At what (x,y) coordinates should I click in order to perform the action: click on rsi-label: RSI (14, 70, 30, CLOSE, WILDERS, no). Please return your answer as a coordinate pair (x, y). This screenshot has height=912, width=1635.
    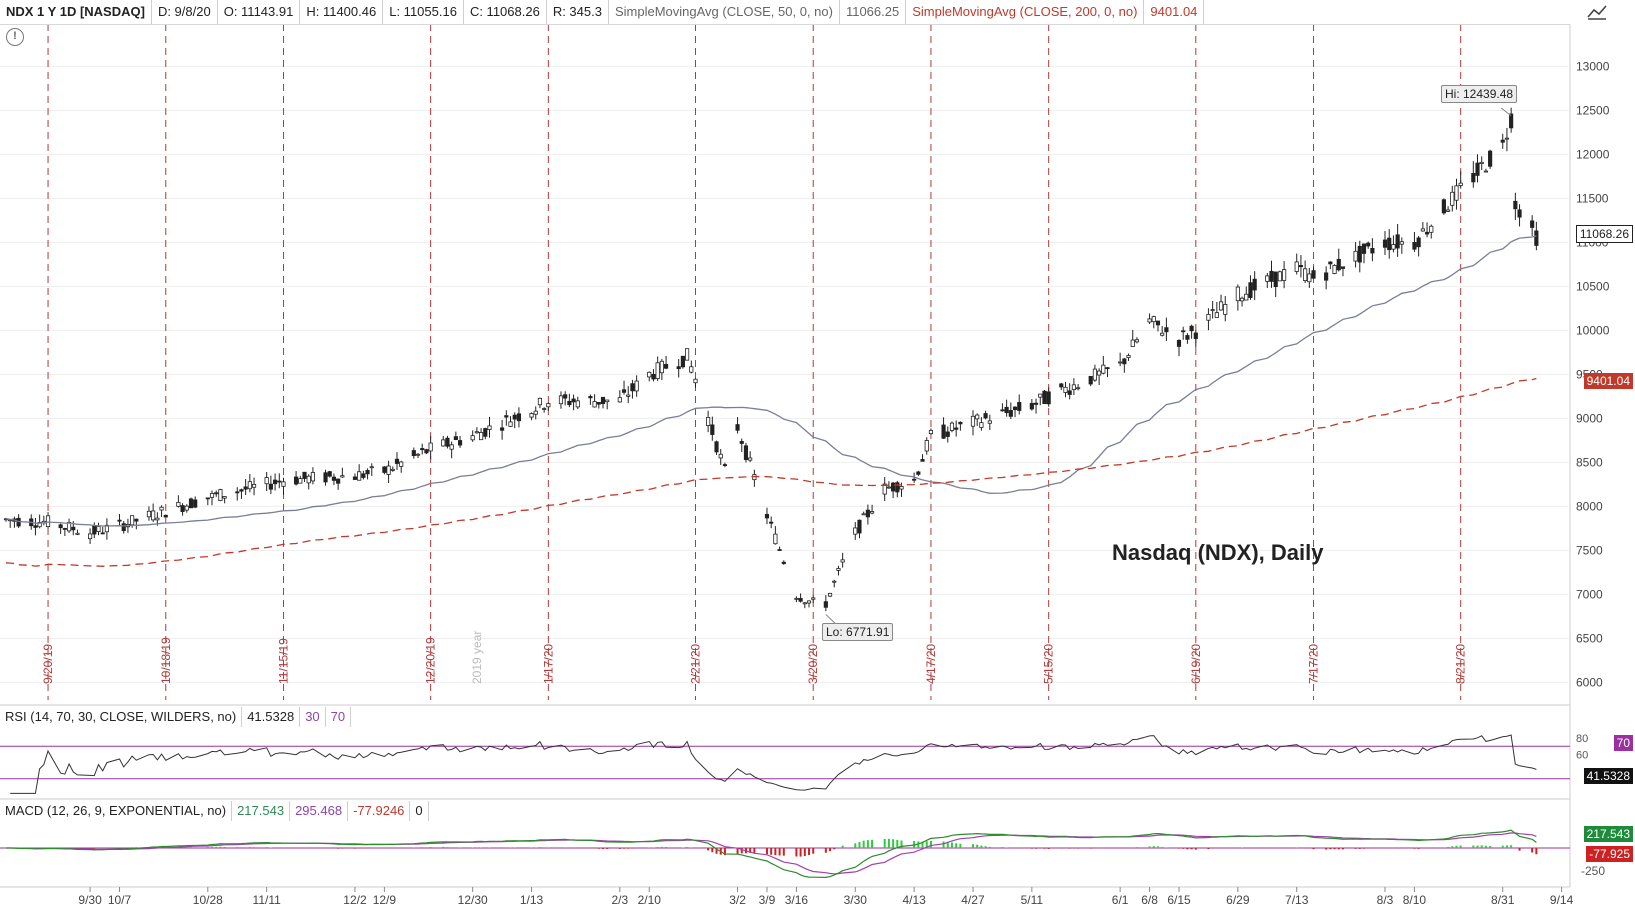
    Looking at the image, I should click on (121, 717).